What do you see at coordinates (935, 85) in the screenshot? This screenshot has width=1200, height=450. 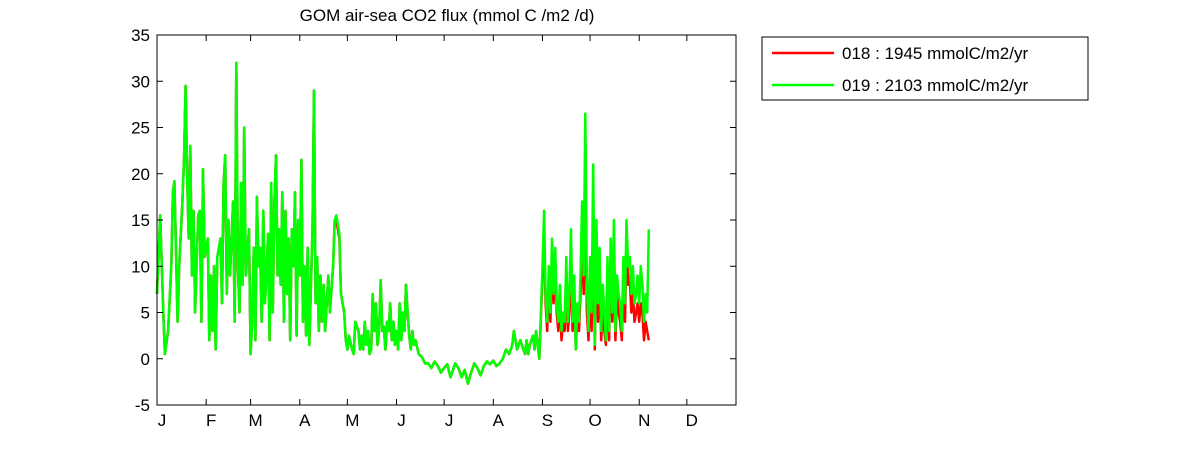 I see `legend-label-2: 019 : 2103 mmolC/m2/yr` at bounding box center [935, 85].